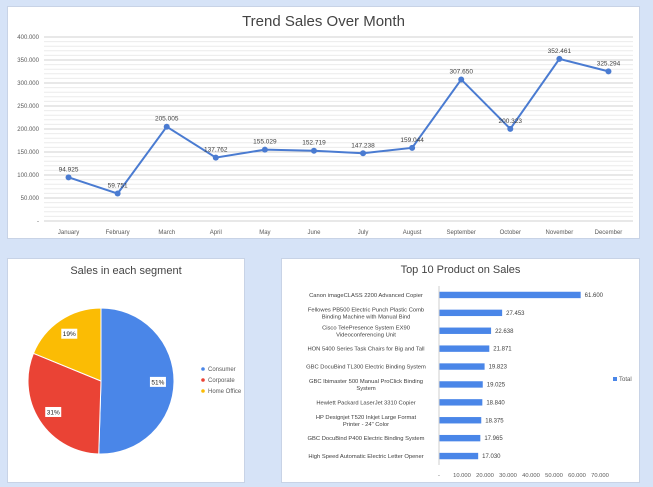  I want to click on category-label: Binding Machine with Manual Bind, so click(366, 317).